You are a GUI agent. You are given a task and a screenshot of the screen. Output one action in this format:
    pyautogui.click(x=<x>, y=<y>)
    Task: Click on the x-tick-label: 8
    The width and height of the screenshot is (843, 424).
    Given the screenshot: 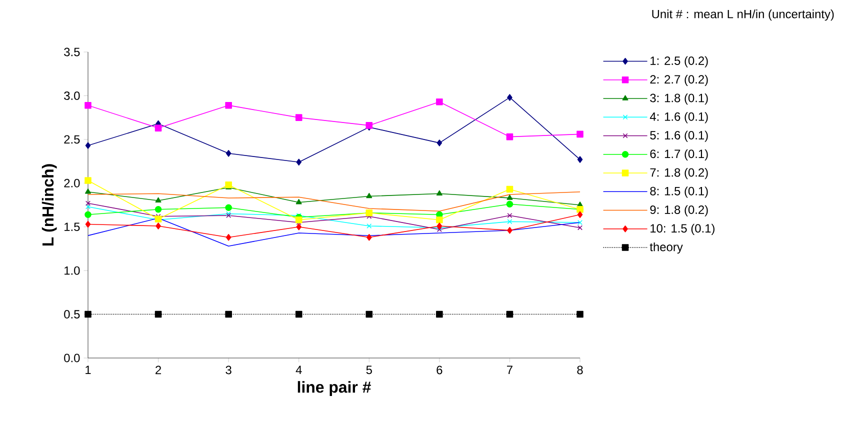 What is the action you would take?
    pyautogui.click(x=580, y=370)
    